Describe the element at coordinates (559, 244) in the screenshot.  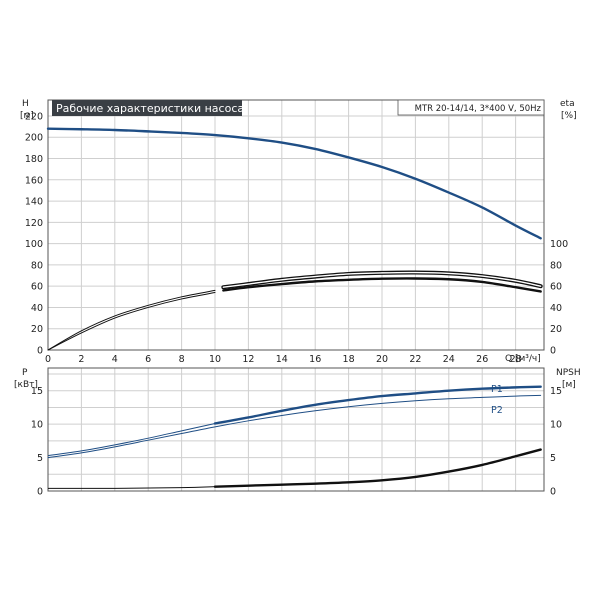
I see `y-right-tick-label-top: 100` at that location.